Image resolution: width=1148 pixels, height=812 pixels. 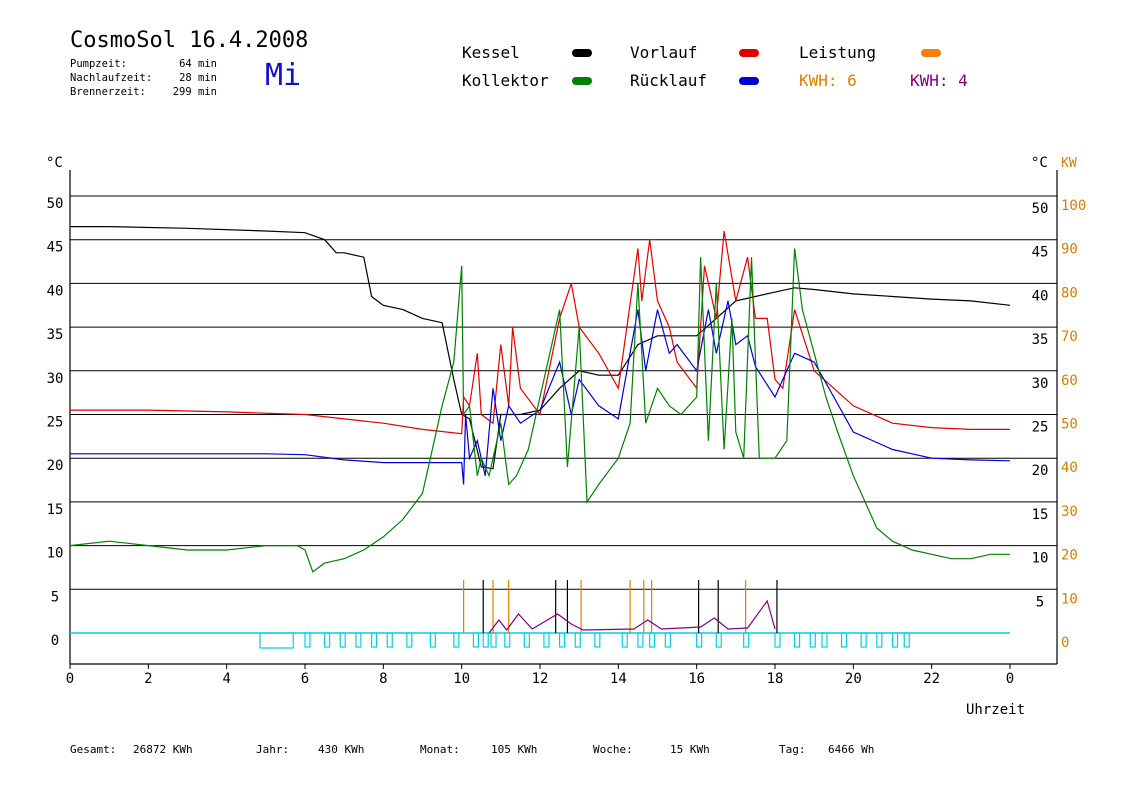 I want to click on legend-kwh-orange: KWH: 6, so click(x=828, y=80).